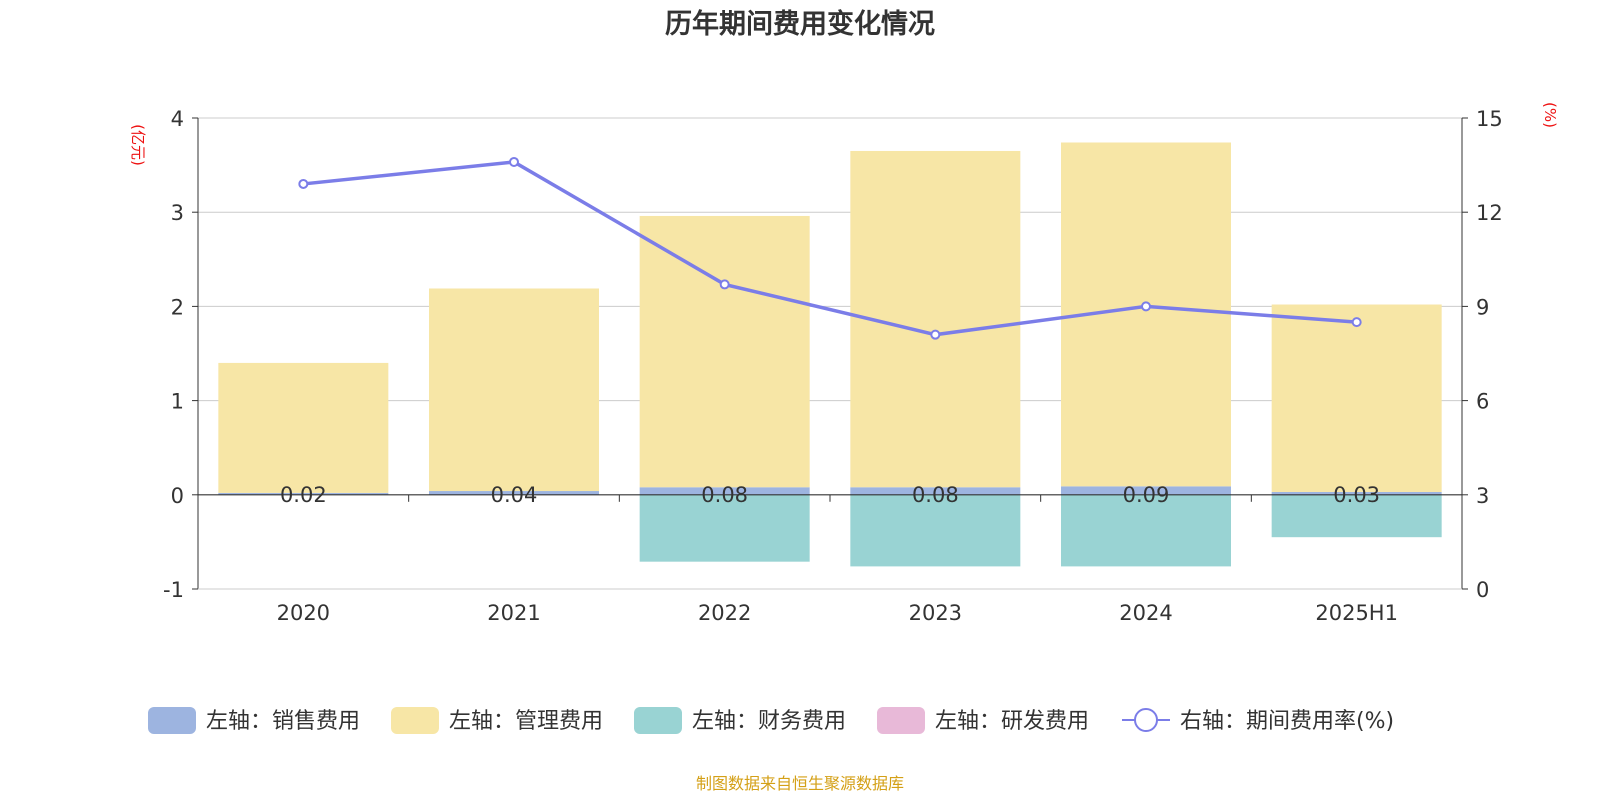  I want to click on line-series-expense-rate, so click(830, 248).